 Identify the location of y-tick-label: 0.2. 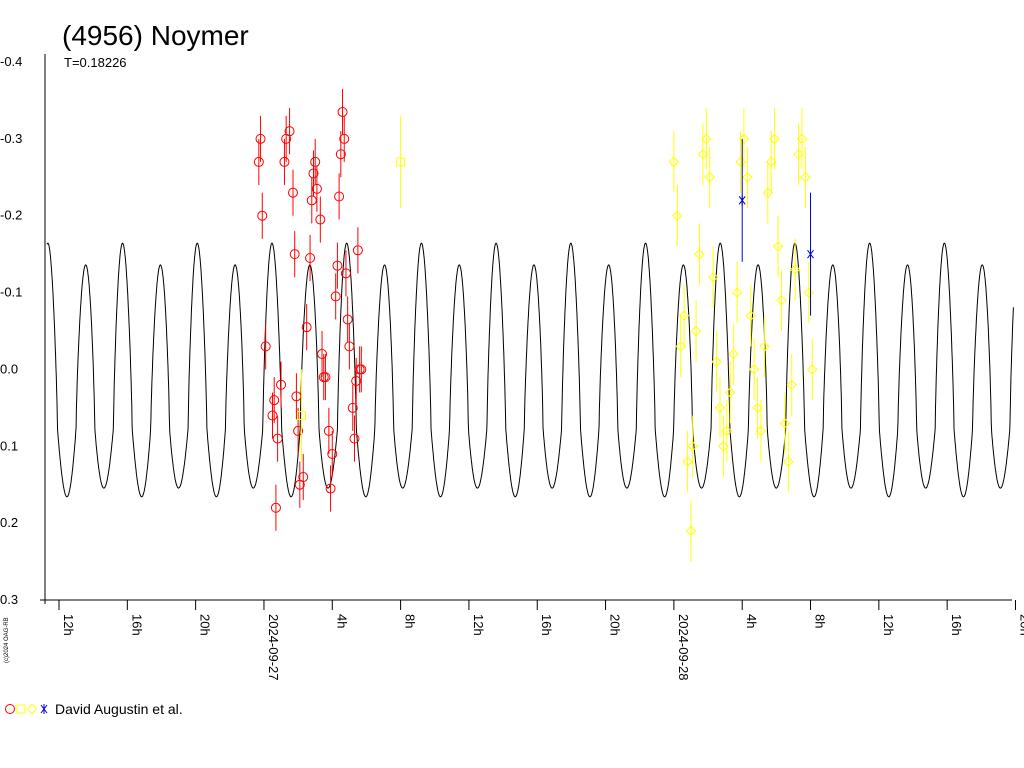
(9, 522).